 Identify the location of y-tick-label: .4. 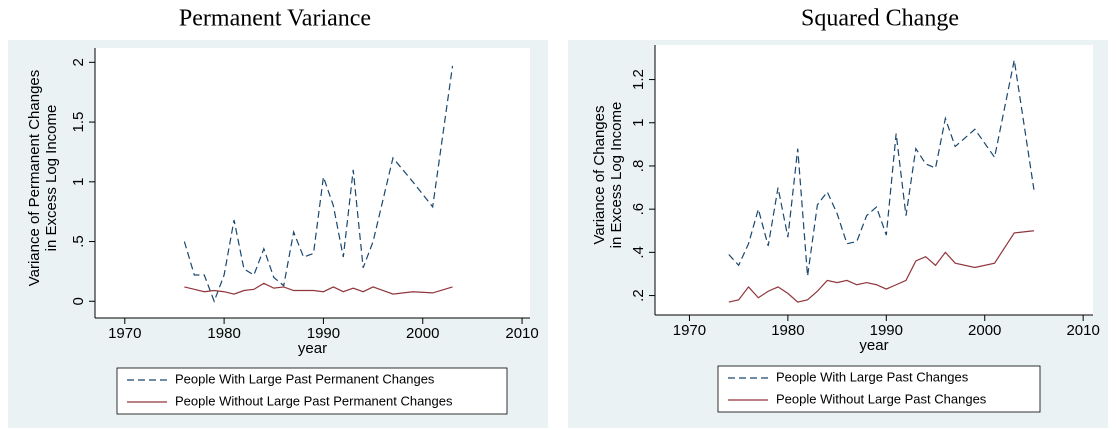
(638, 252).